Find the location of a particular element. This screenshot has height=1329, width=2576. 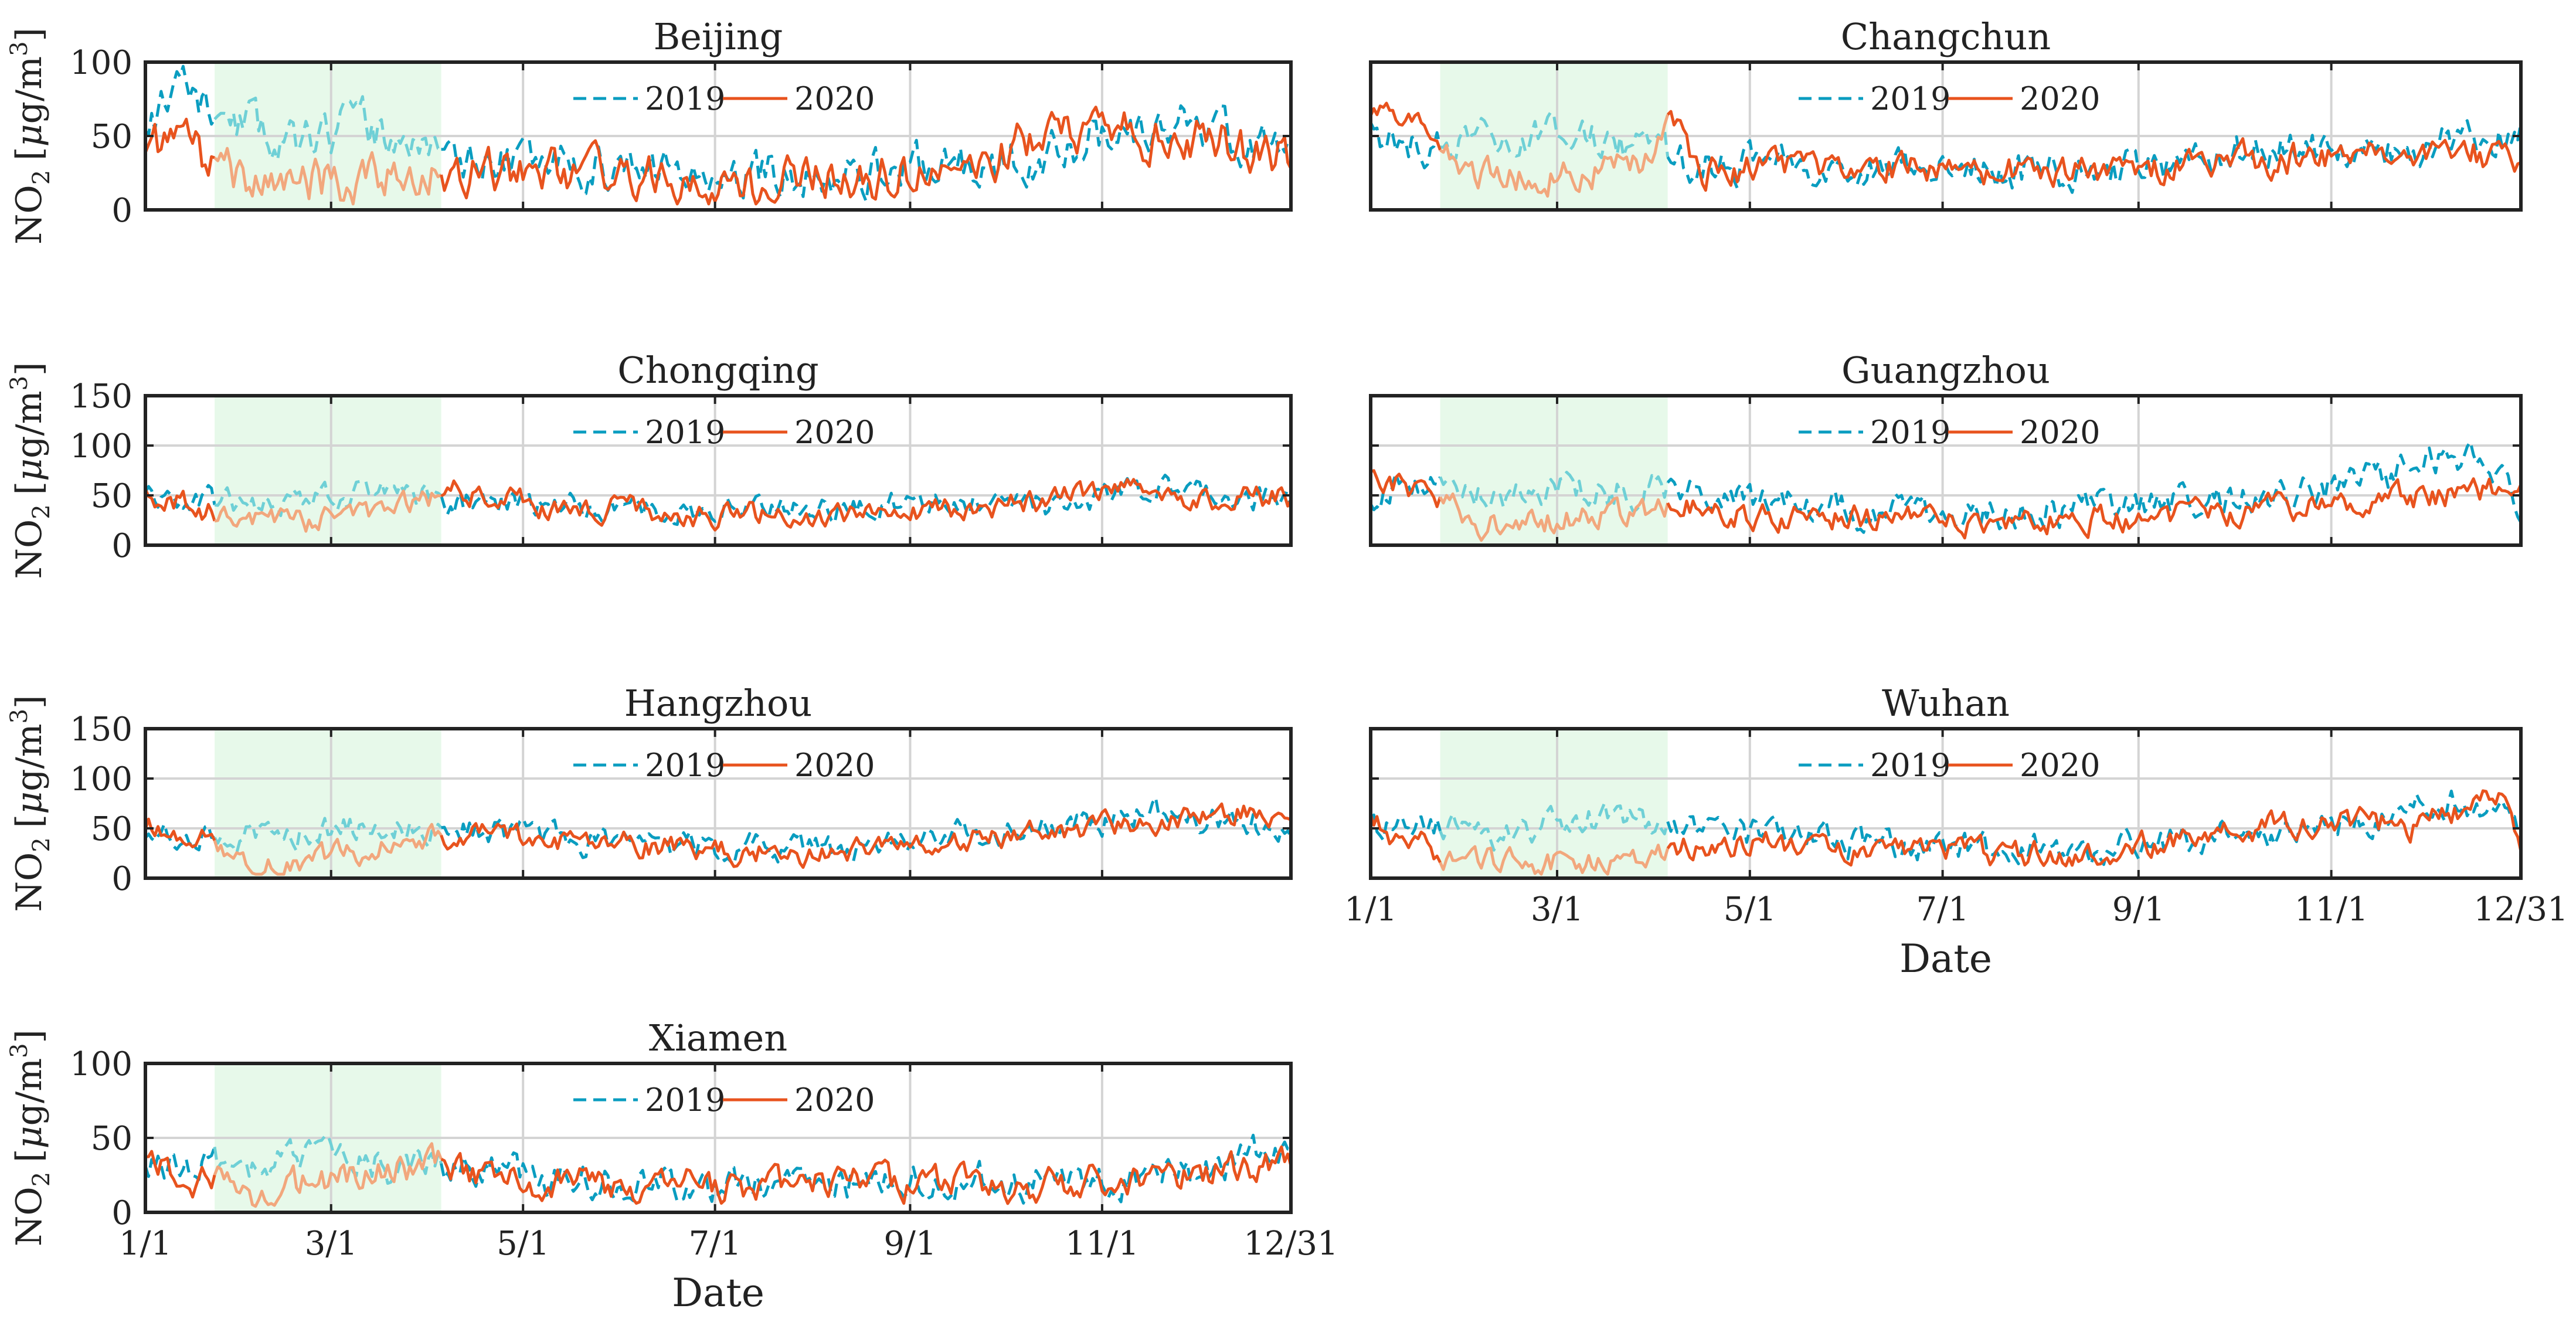

panel-changchun: Changchun 2019 2020 is located at coordinates (1946, 113).